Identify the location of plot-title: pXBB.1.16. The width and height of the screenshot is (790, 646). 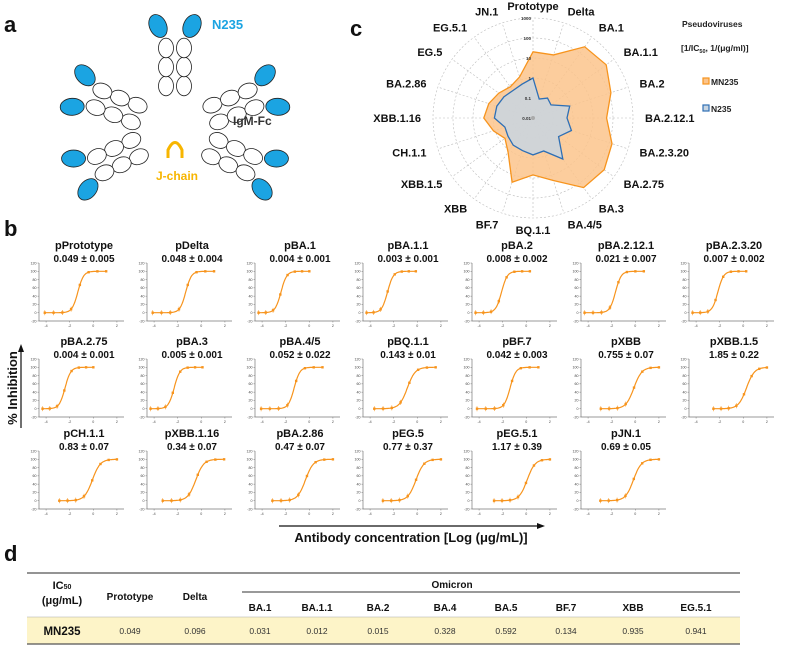
(192, 434).